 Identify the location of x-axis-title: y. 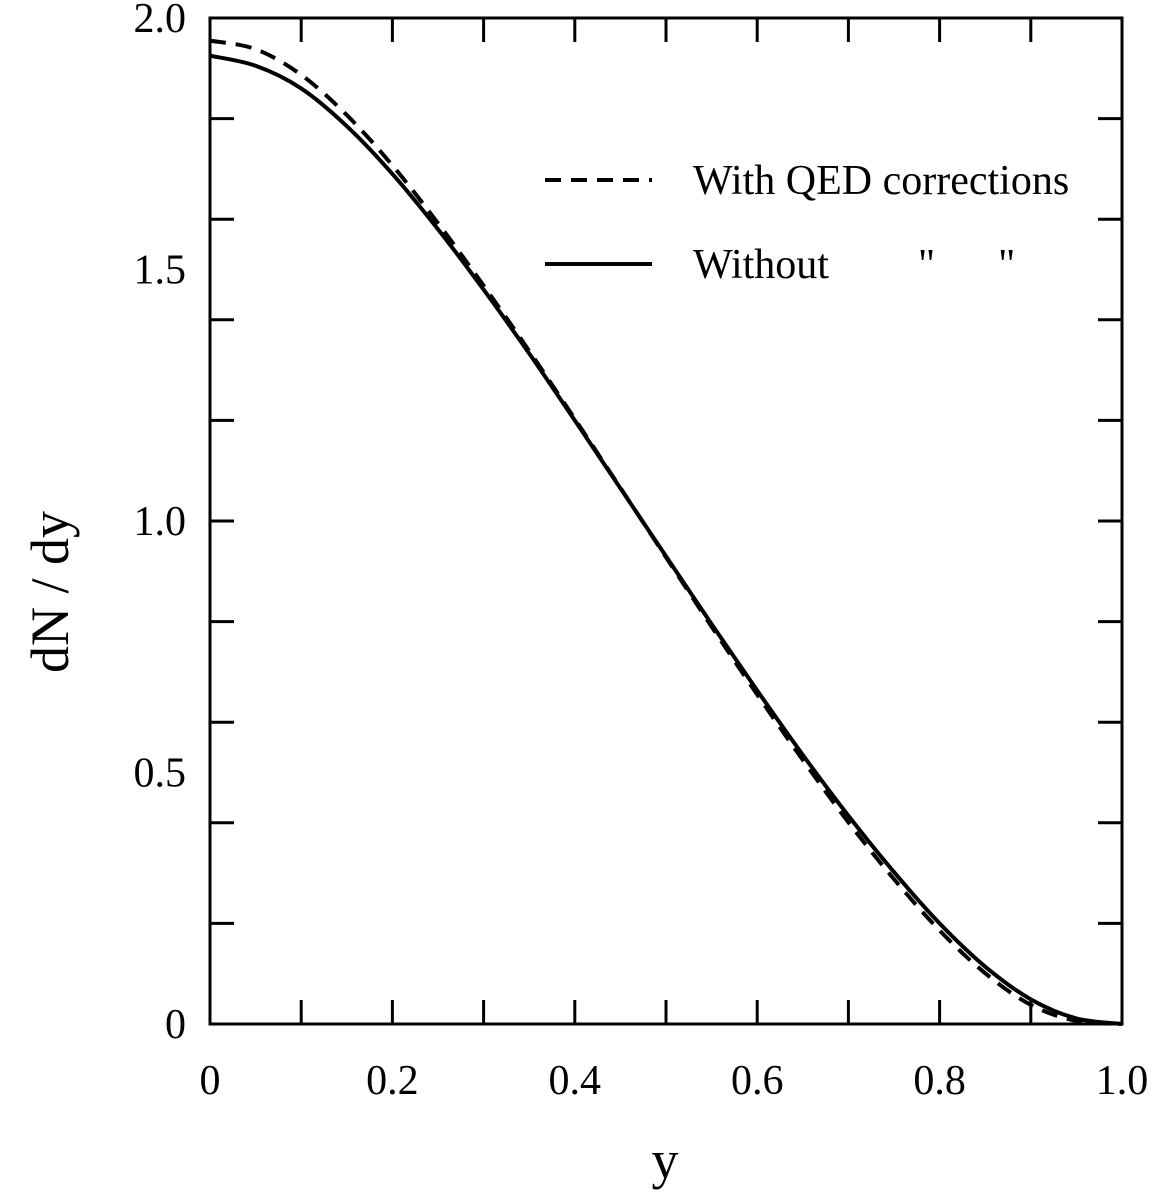
(665, 1160).